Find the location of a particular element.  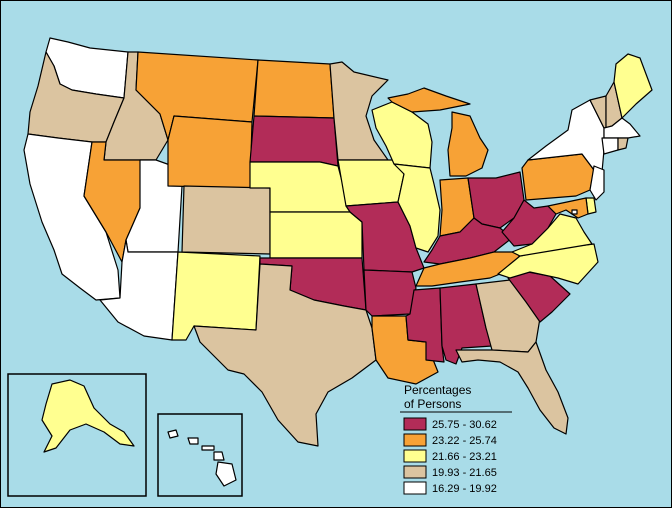

state-ia is located at coordinates (371, 183).